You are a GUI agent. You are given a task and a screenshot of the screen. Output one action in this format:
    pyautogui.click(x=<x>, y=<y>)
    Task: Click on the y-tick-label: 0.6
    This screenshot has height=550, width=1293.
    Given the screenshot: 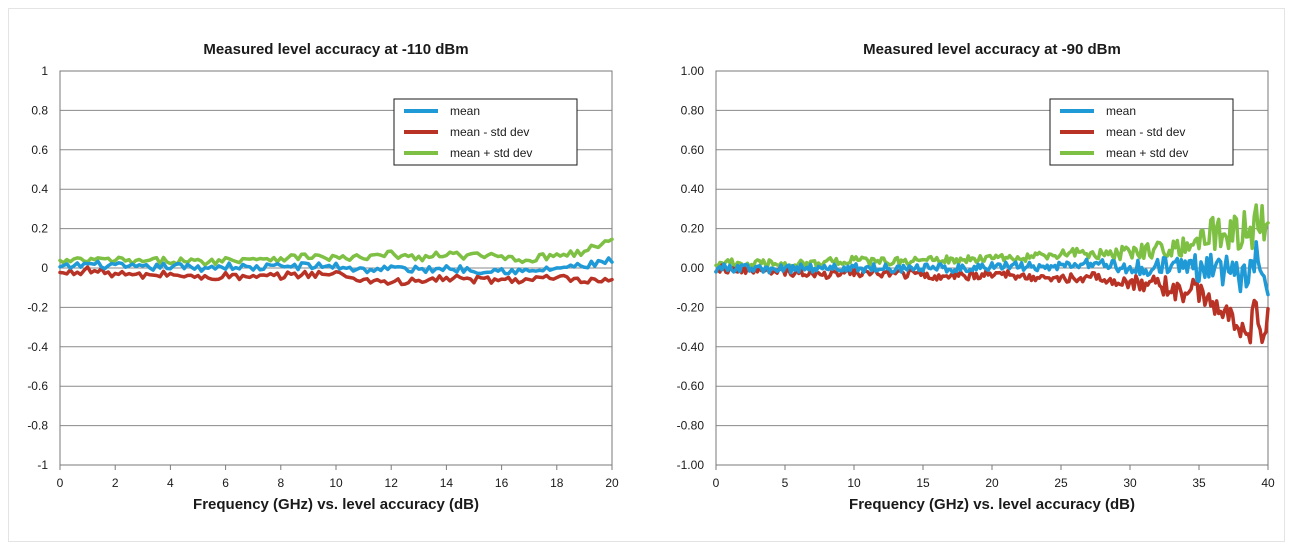 What is the action you would take?
    pyautogui.click(x=39, y=150)
    